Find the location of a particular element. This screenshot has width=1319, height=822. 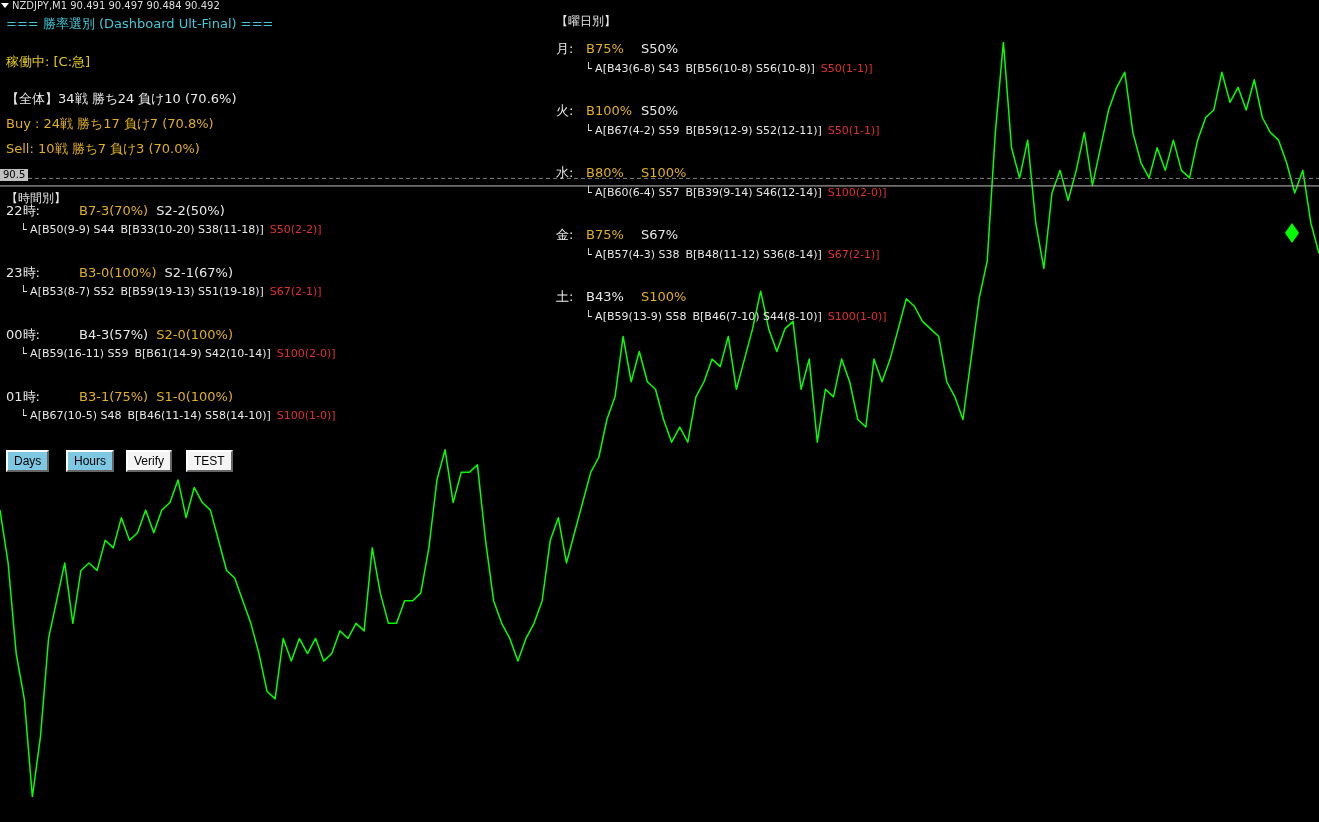

annotation: S2-1(67%) is located at coordinates (198, 272).